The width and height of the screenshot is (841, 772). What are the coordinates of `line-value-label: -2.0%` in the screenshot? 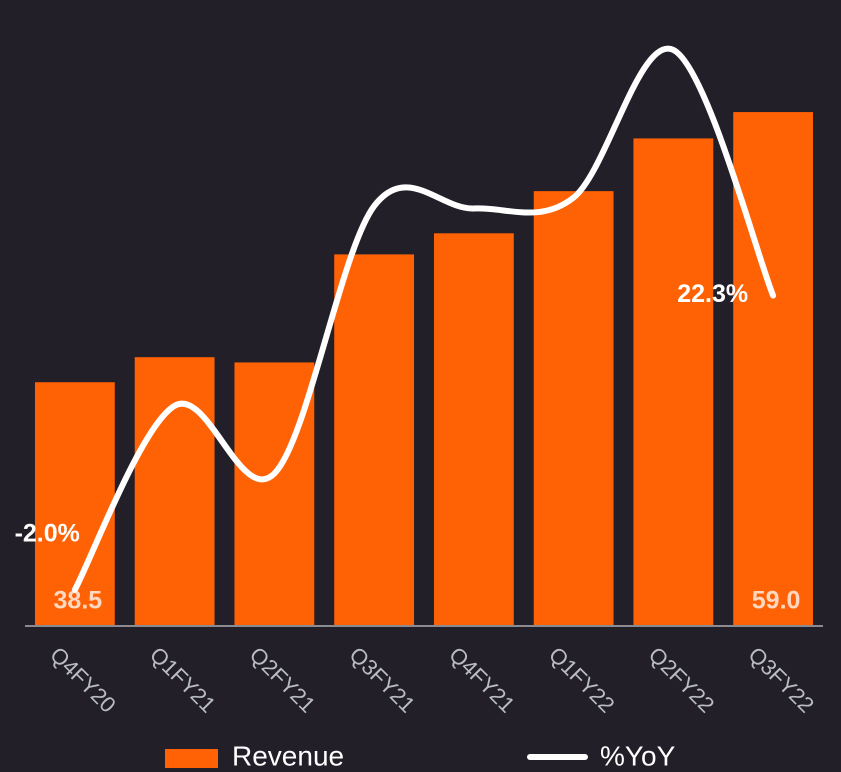 It's located at (47, 533).